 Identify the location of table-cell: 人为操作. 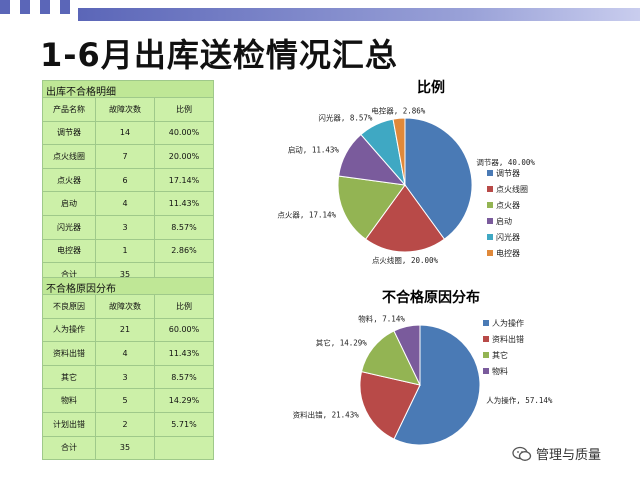
(69, 330).